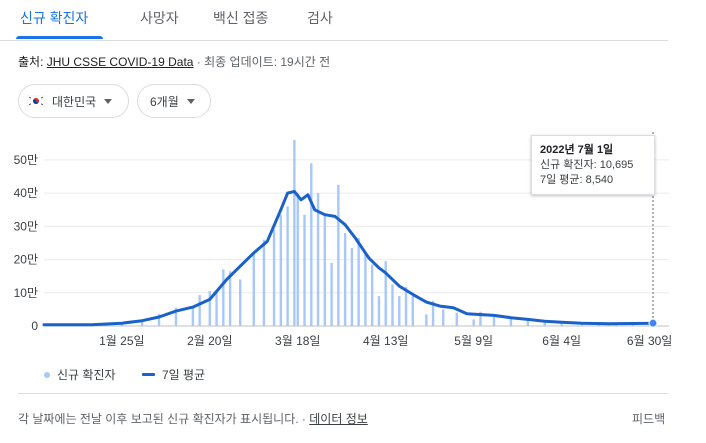 This screenshot has width=706, height=443. Describe the element at coordinates (159, 18) in the screenshot. I see `tab-deaths: 사망자` at that location.